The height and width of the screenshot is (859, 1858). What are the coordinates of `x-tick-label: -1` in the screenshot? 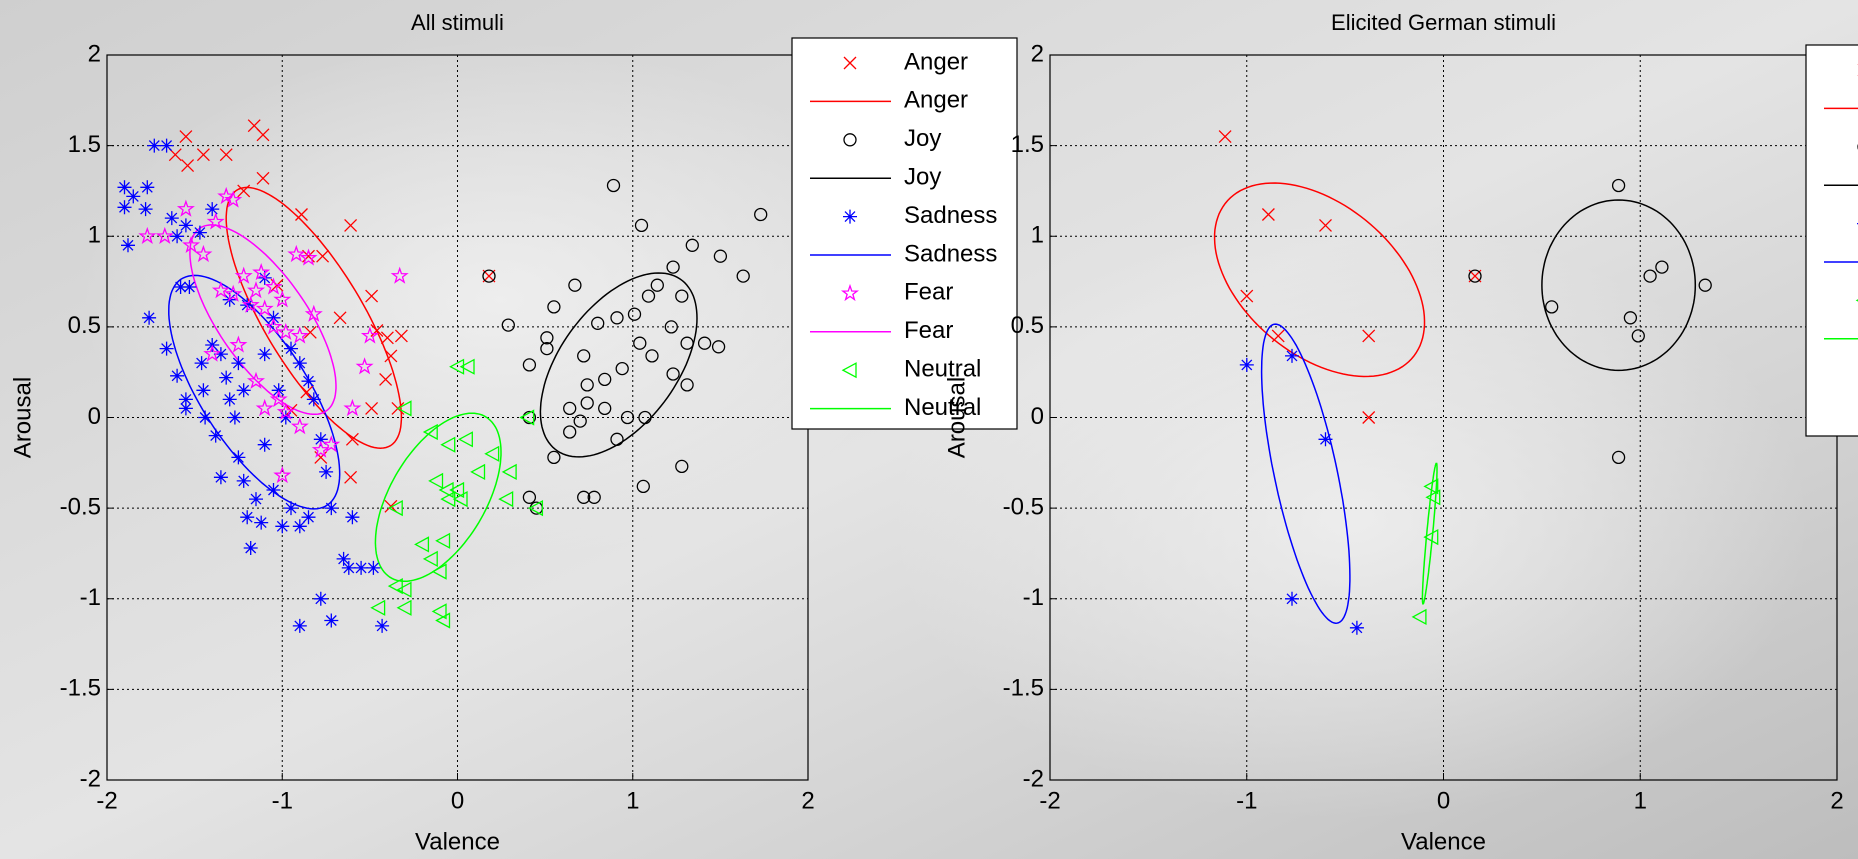 It's located at (282, 800).